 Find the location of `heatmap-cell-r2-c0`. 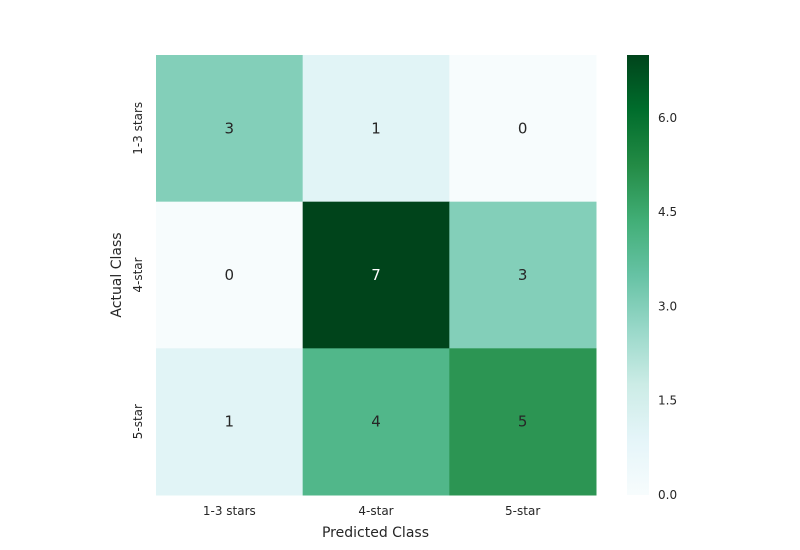

heatmap-cell-r2-c0 is located at coordinates (230, 422).